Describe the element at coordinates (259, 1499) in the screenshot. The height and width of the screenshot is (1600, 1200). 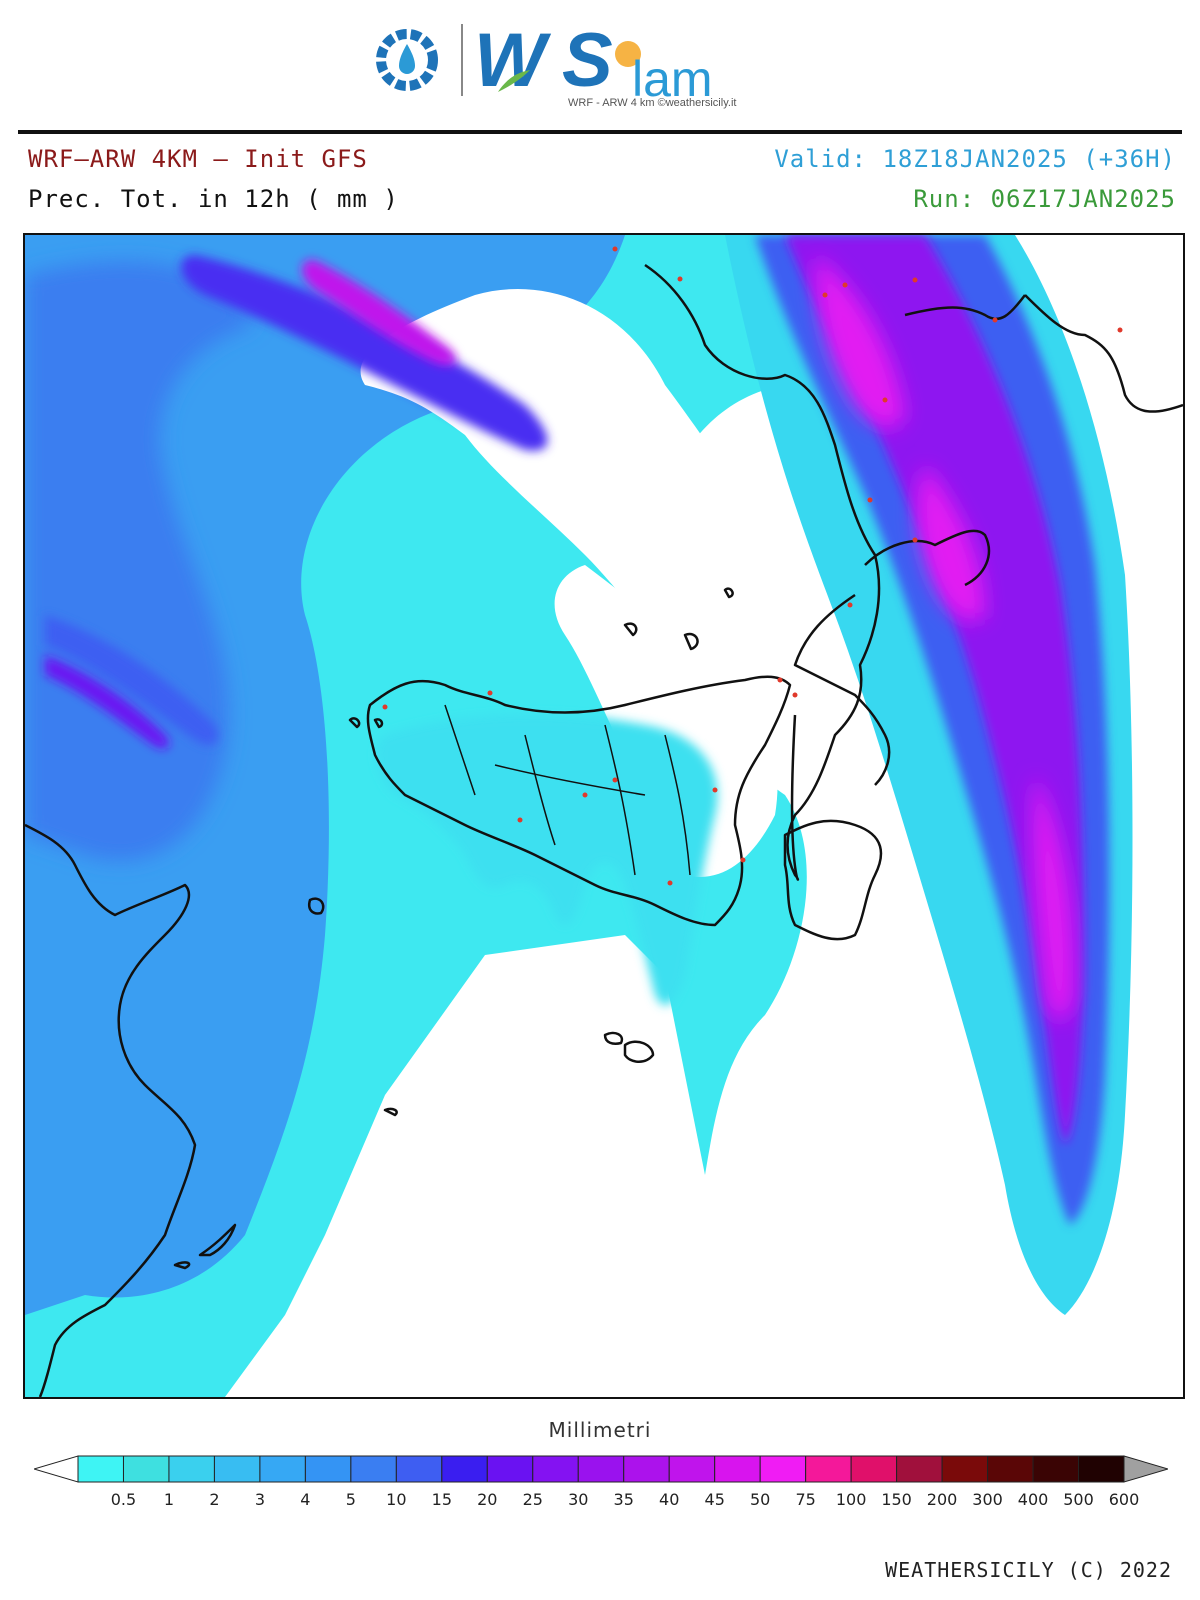
I see `colorbar-label: 3` at that location.